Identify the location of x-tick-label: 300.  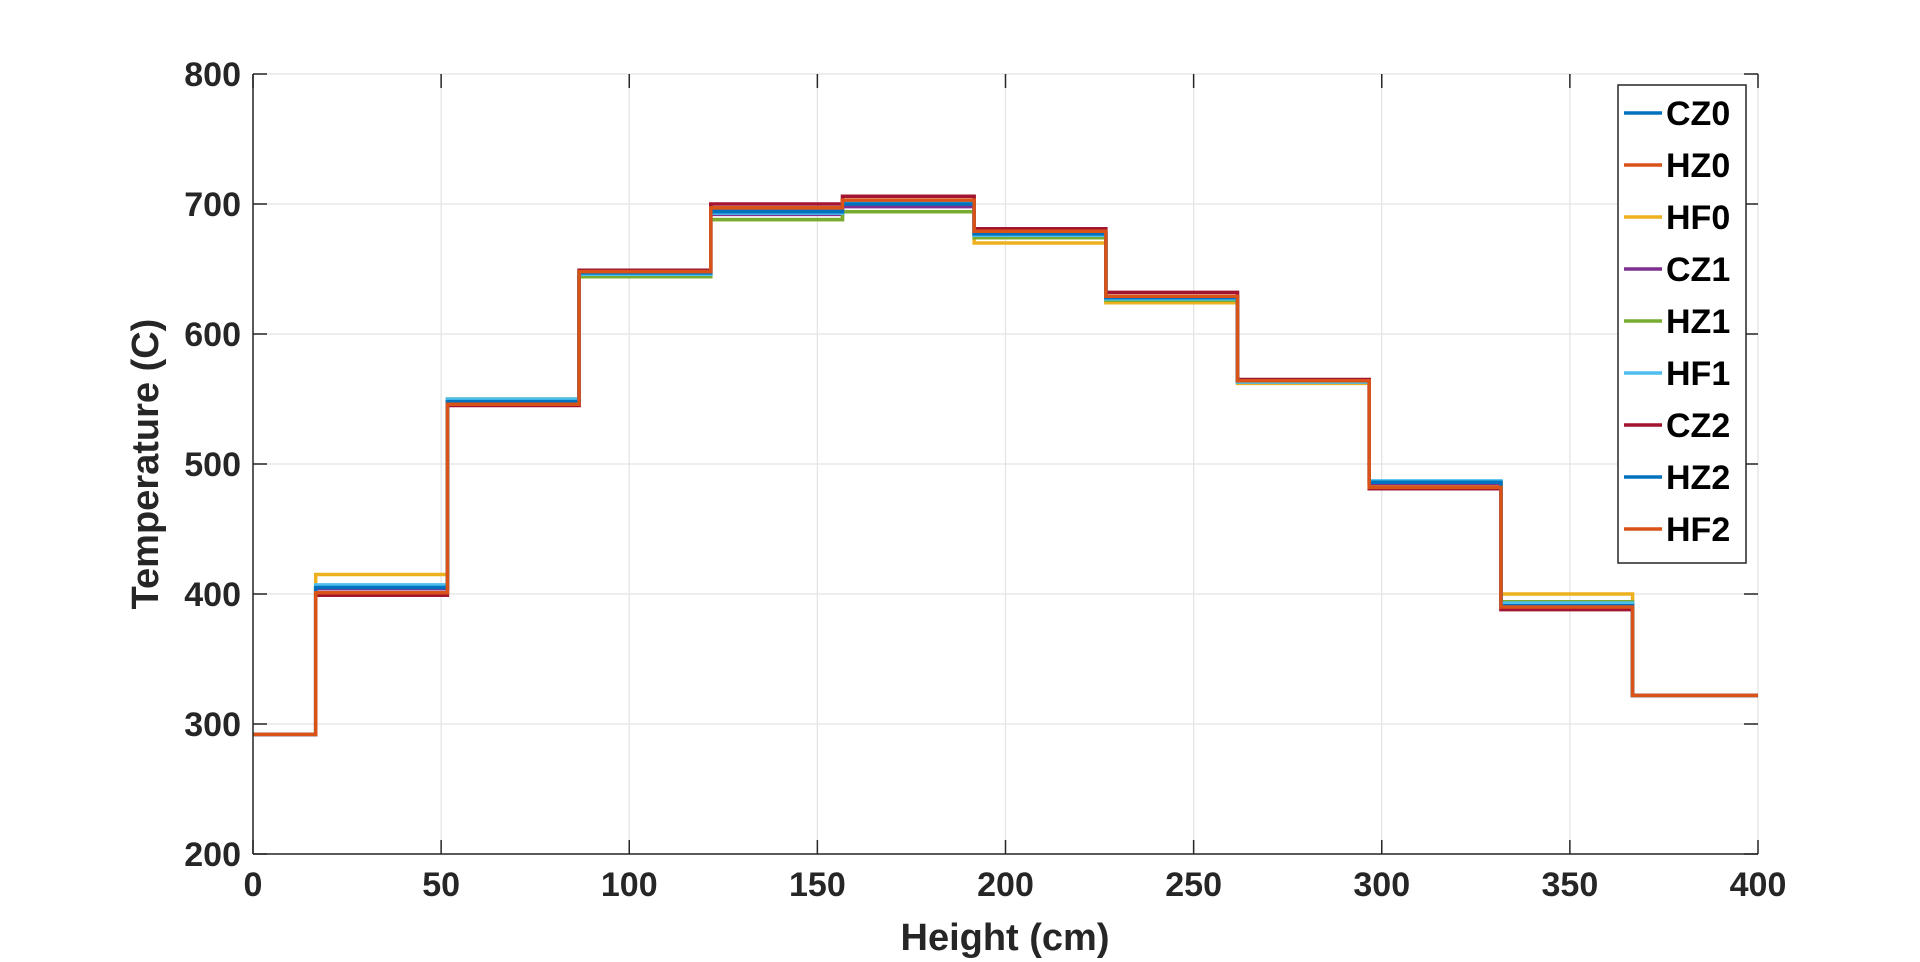
(1381, 885).